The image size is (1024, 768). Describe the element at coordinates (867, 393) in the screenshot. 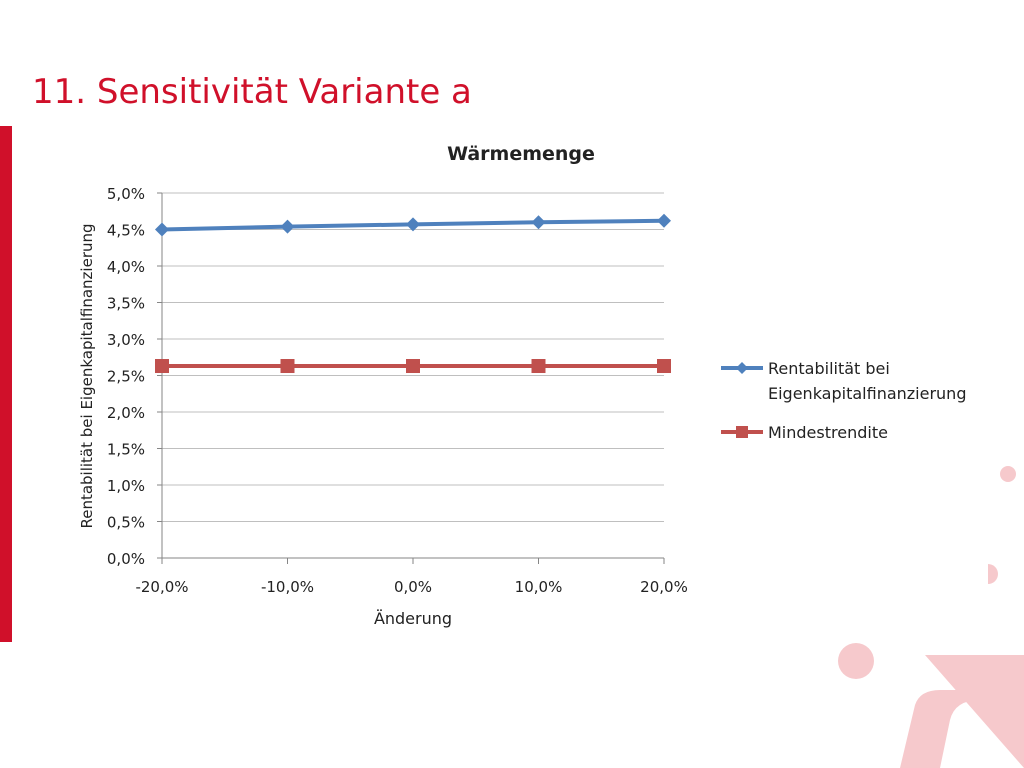

I see `legend-label: Eigenkapitalfinanzierung` at that location.